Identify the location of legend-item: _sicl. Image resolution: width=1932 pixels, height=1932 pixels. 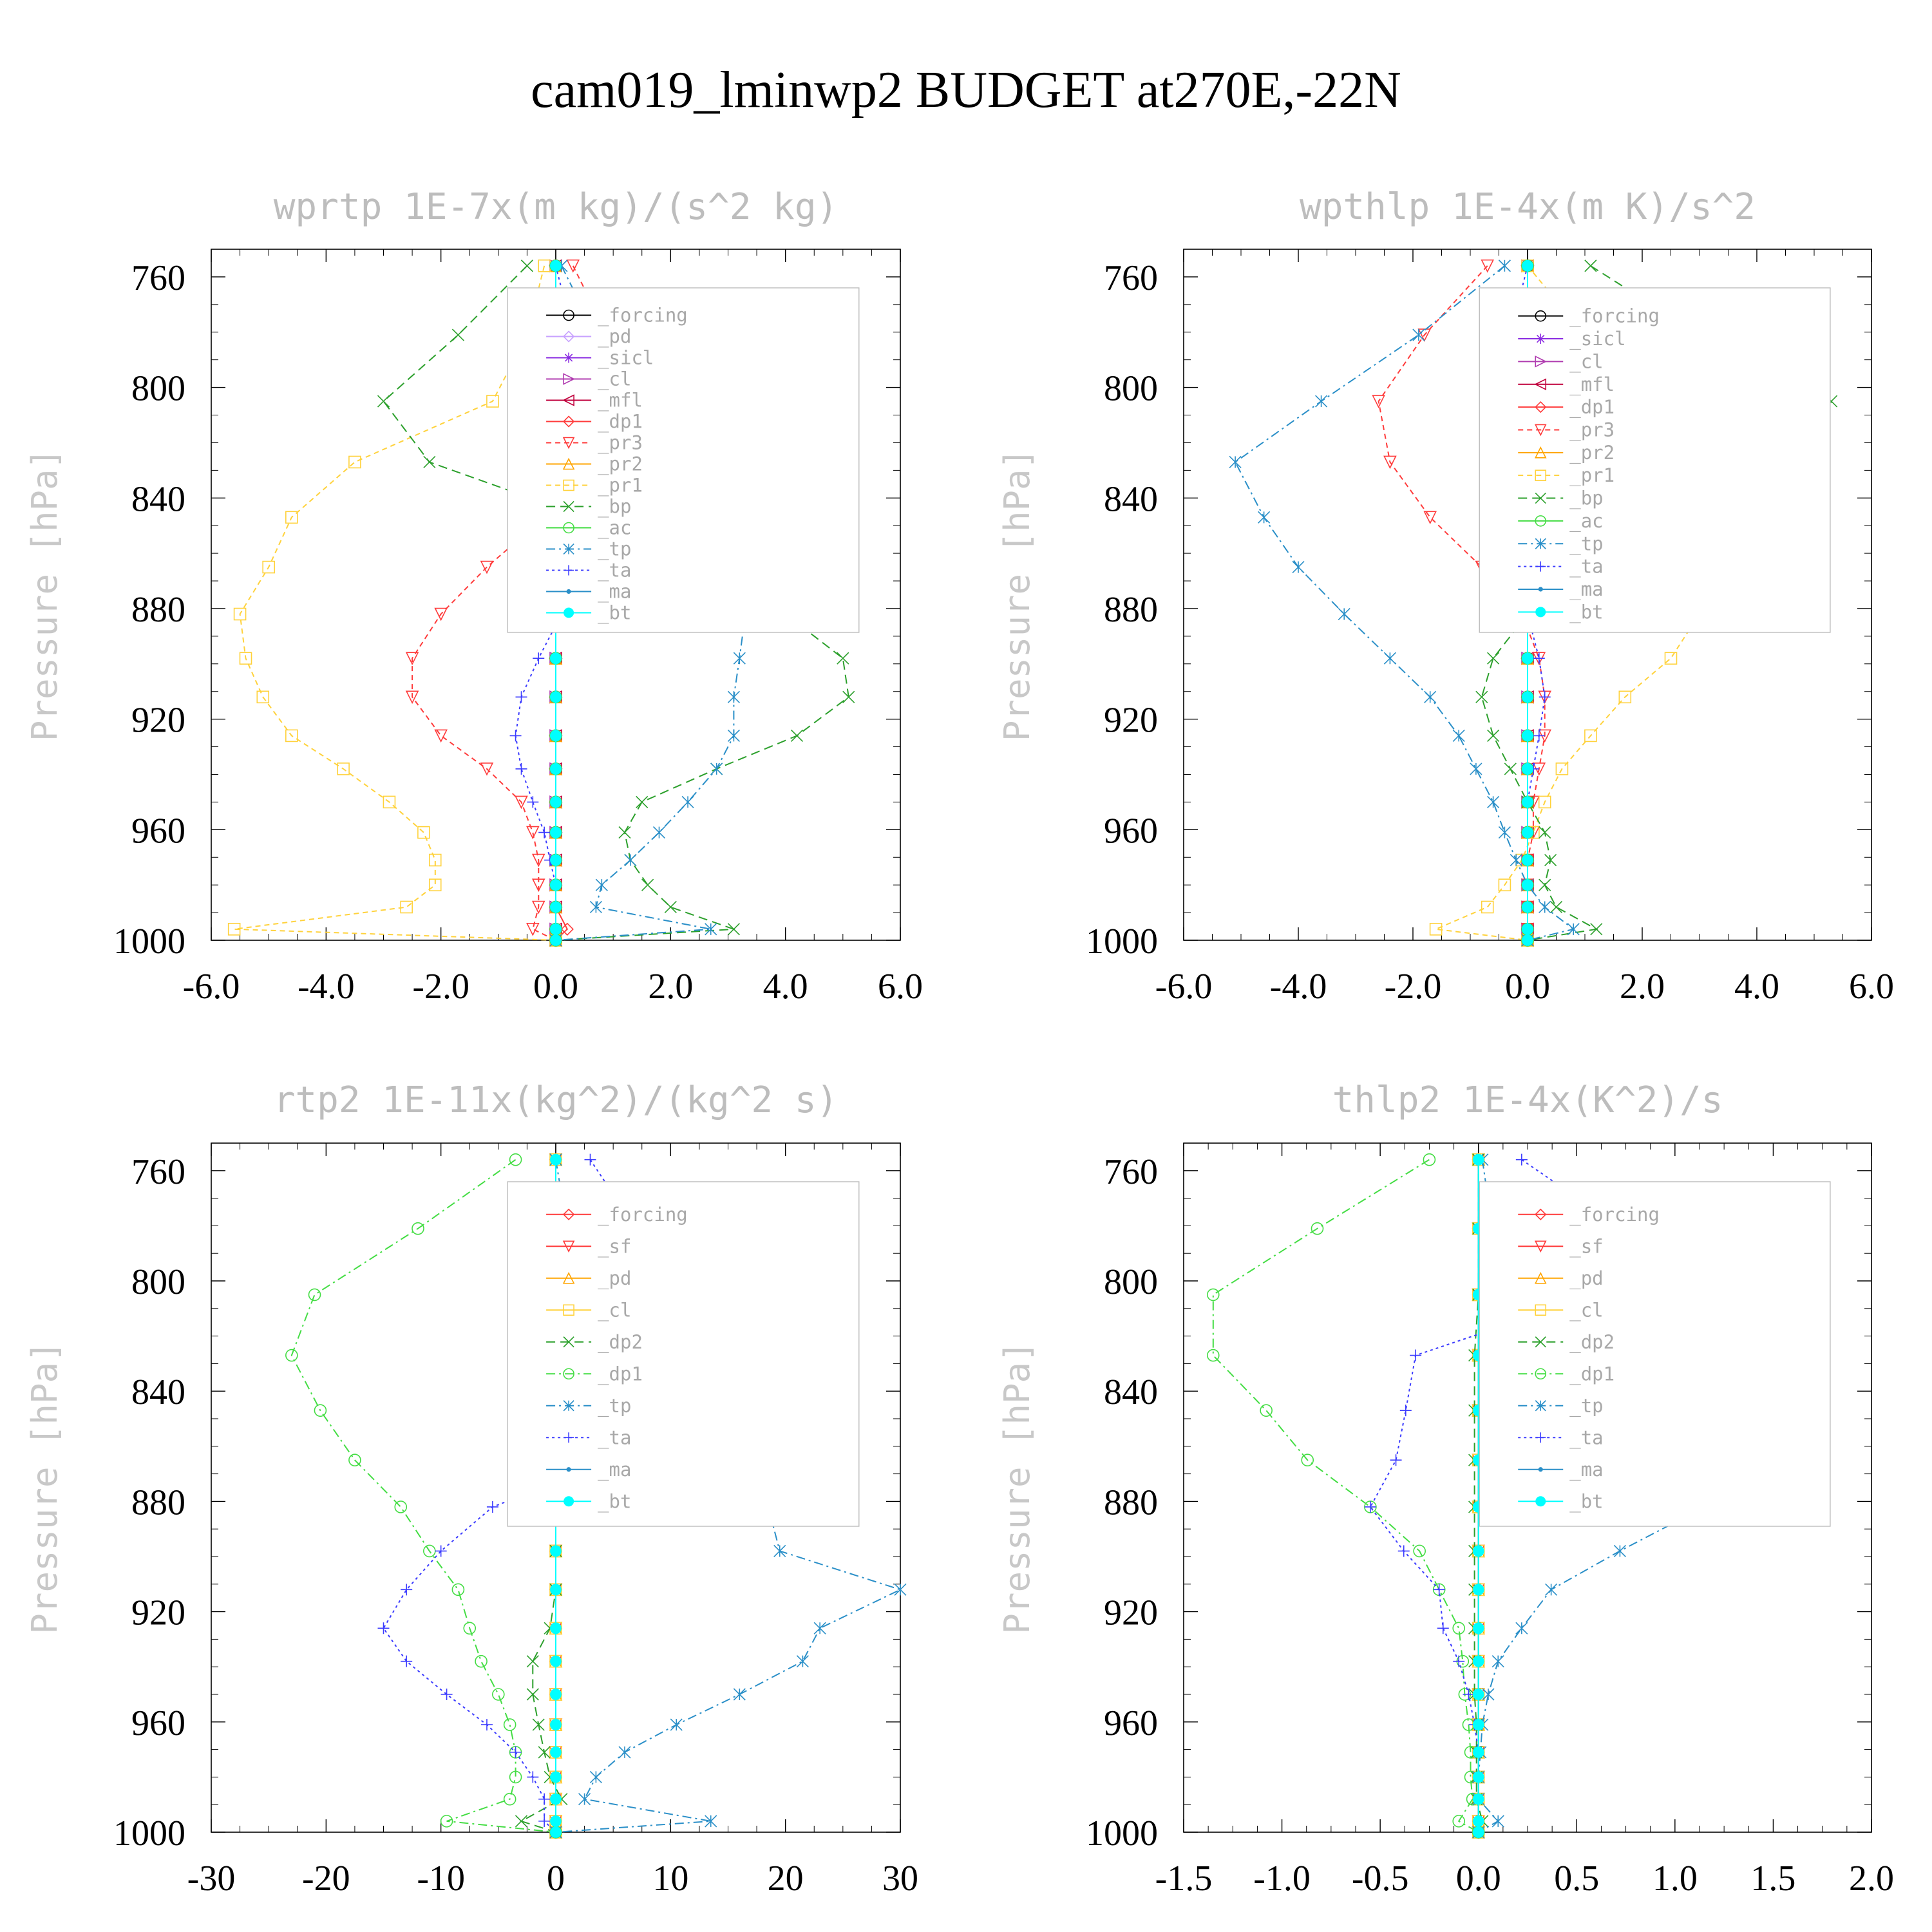
(1572, 339).